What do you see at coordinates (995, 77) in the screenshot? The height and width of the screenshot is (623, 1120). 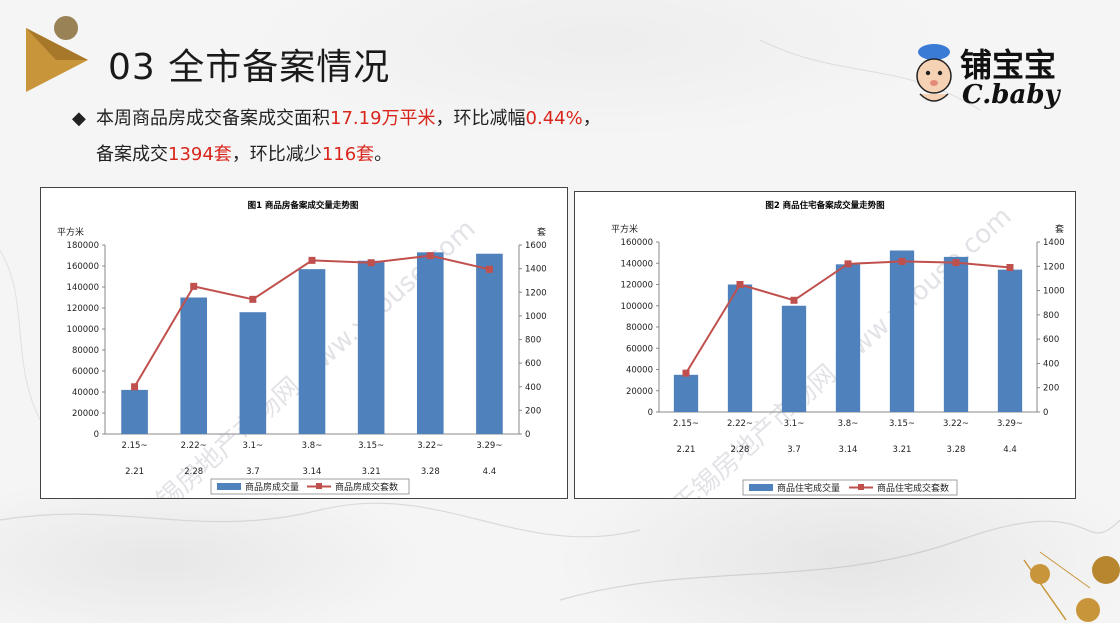 I see `brand-logo: 铺宝宝 C.baby` at bounding box center [995, 77].